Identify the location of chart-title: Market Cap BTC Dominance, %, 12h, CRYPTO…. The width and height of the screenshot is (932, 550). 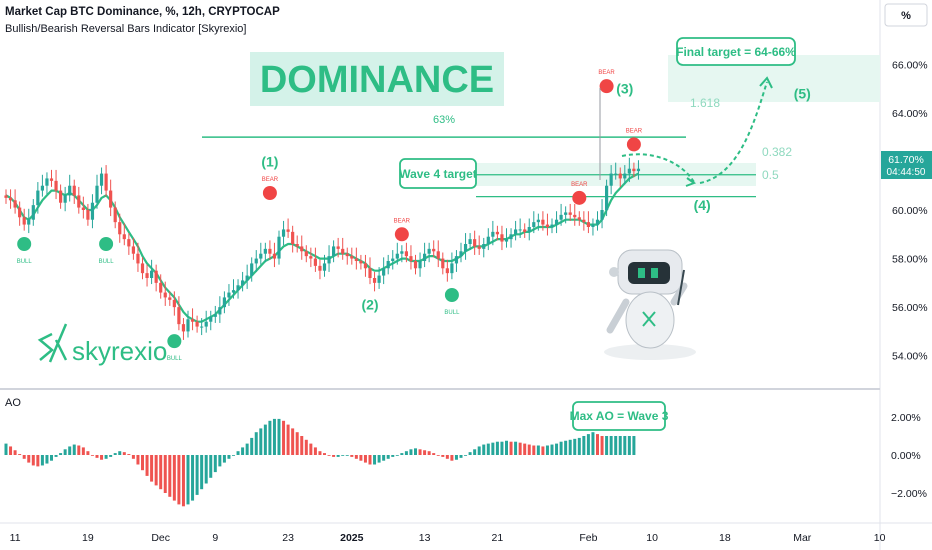
(142, 12).